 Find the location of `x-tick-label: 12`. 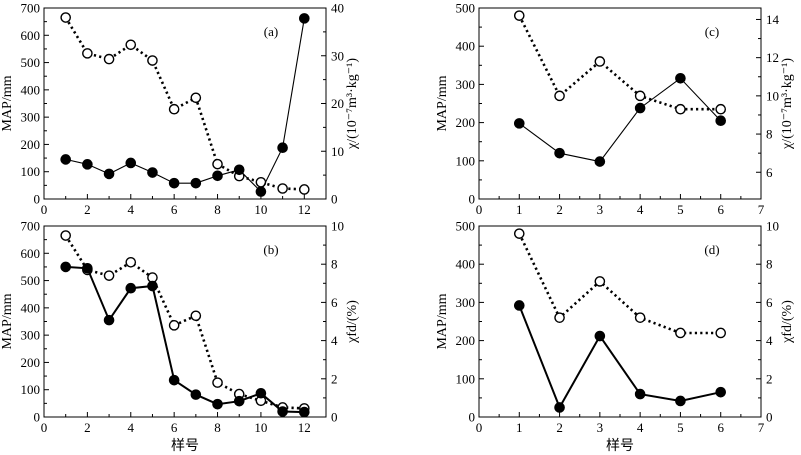

x-tick-label: 12 is located at coordinates (304, 427).